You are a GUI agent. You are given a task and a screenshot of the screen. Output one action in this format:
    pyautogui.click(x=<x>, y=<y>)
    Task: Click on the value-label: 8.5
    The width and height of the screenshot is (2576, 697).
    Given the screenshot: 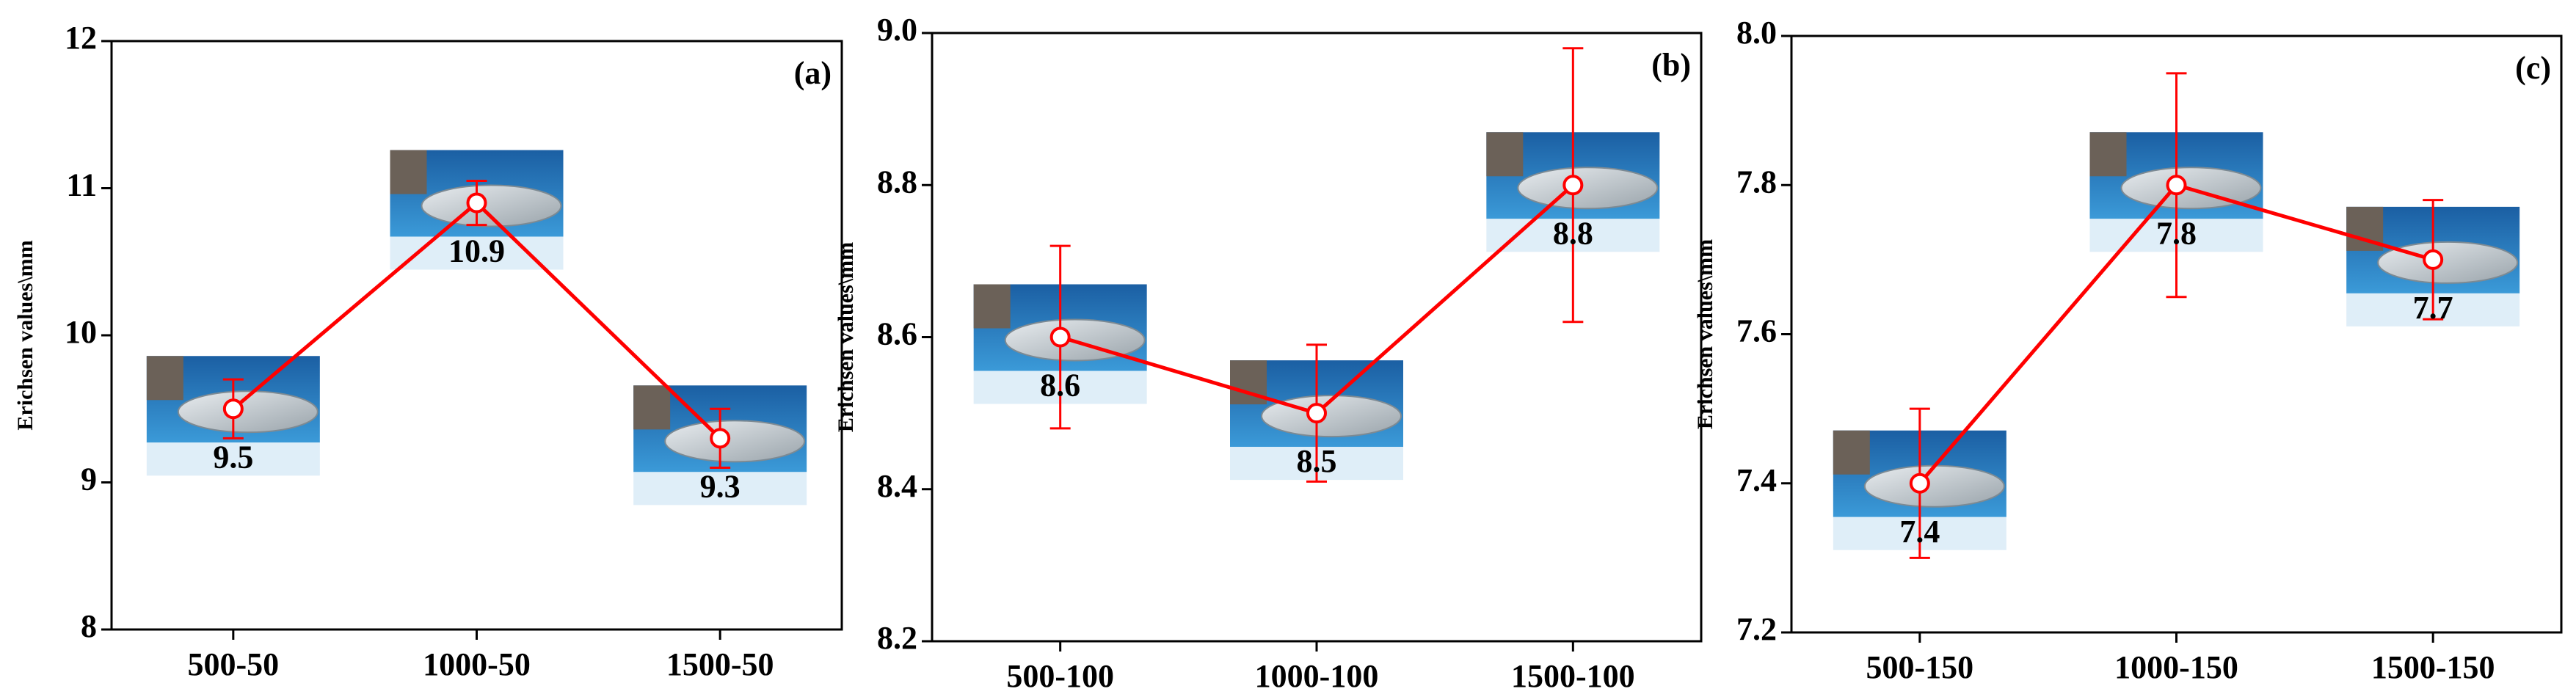 What is the action you would take?
    pyautogui.click(x=1317, y=461)
    